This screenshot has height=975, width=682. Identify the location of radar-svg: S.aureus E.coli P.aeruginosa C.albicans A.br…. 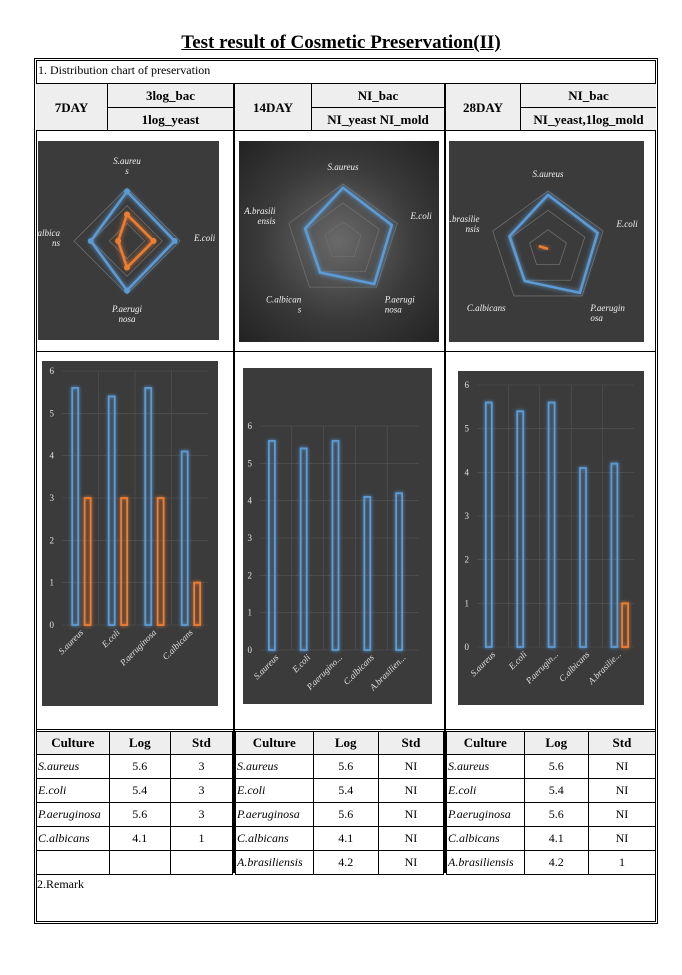
(540, 246).